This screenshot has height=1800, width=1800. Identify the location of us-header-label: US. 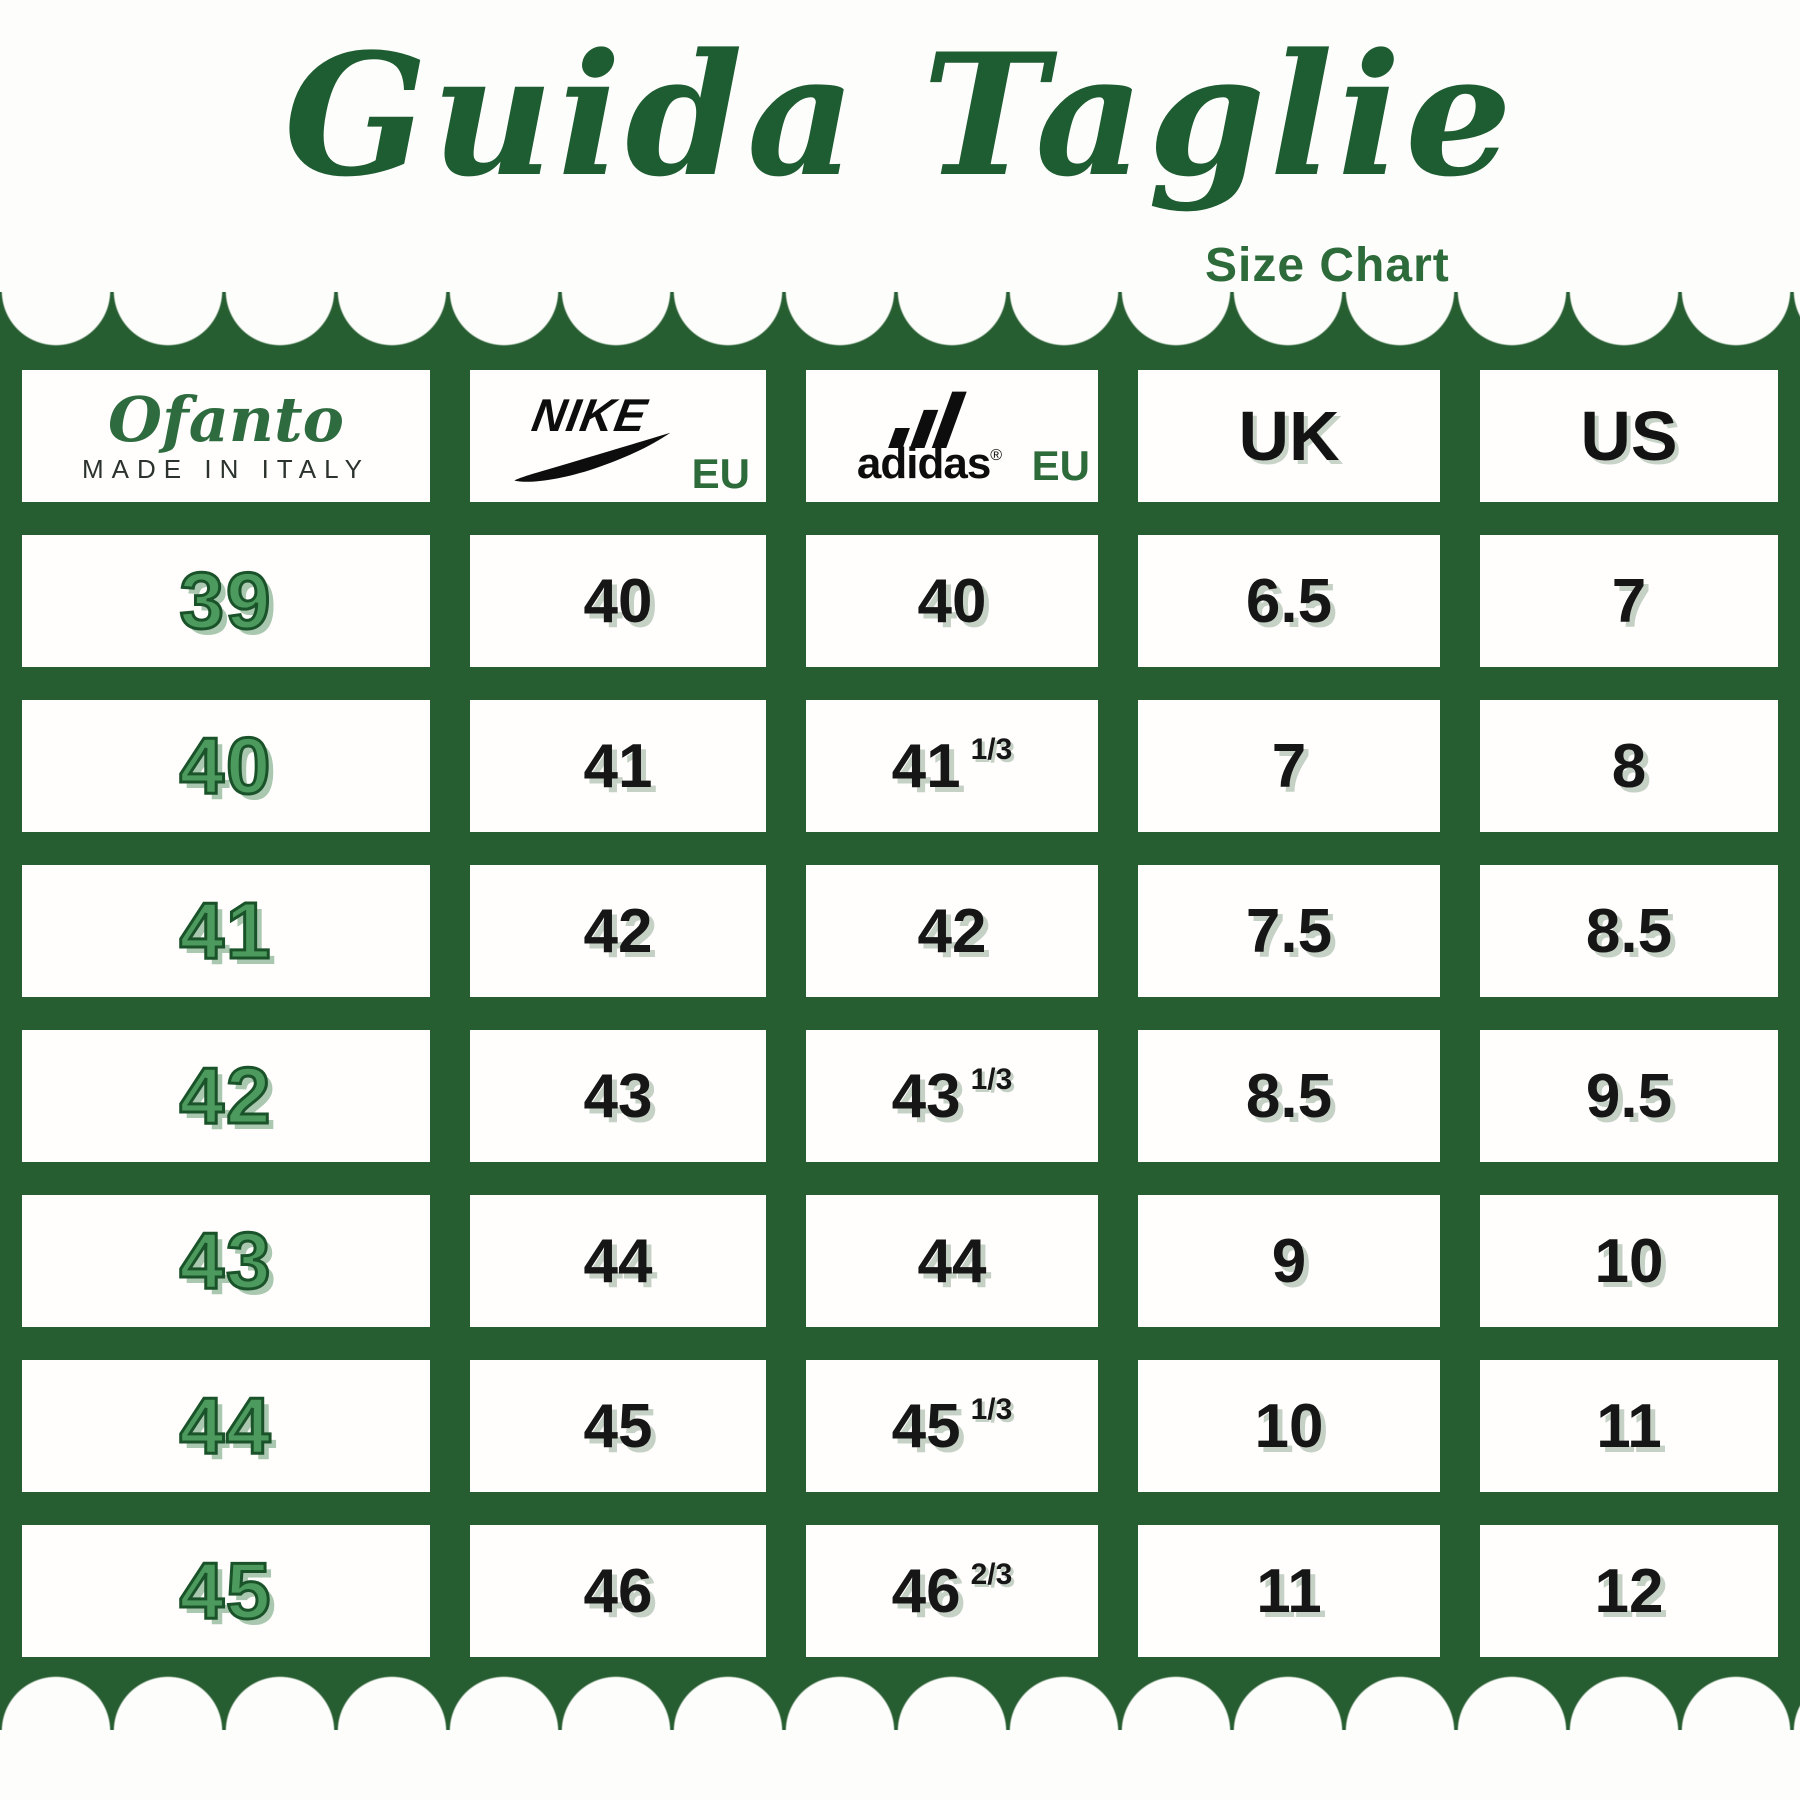
(1629, 436).